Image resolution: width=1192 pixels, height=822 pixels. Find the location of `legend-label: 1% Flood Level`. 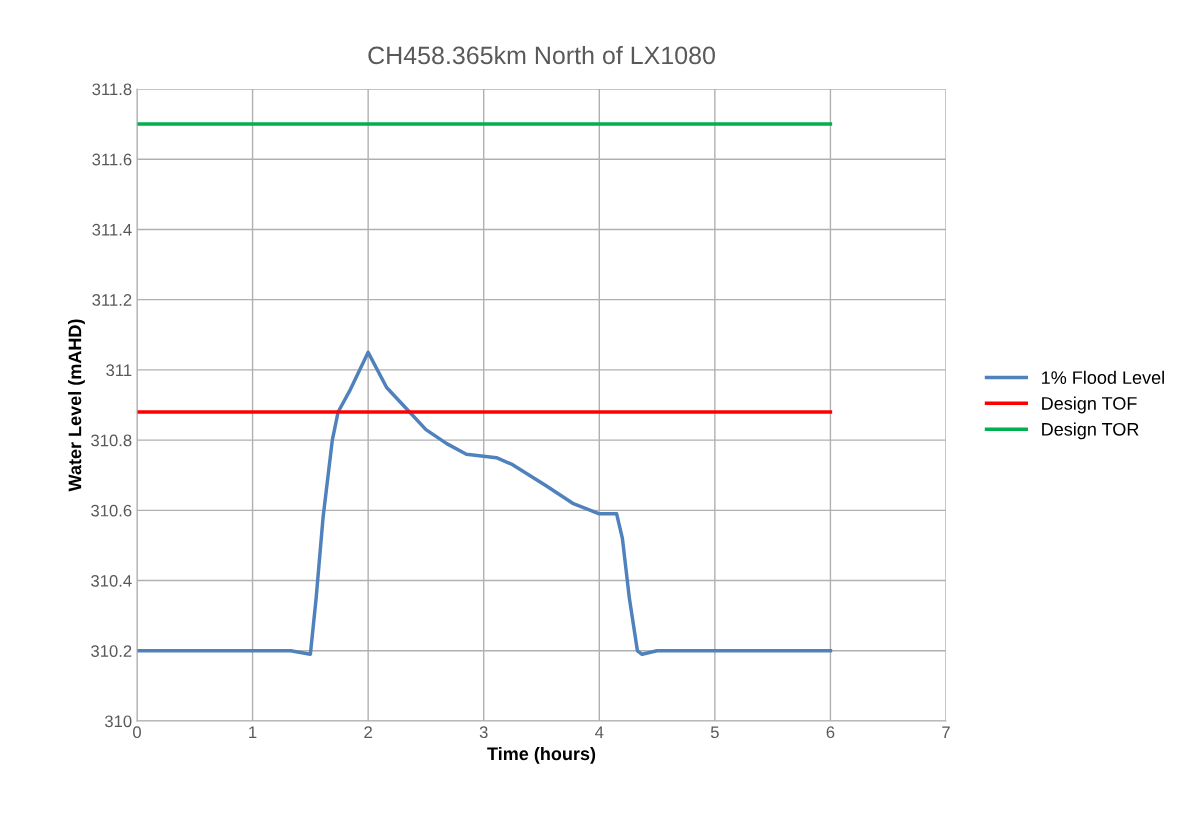

legend-label: 1% Flood Level is located at coordinates (1103, 377).